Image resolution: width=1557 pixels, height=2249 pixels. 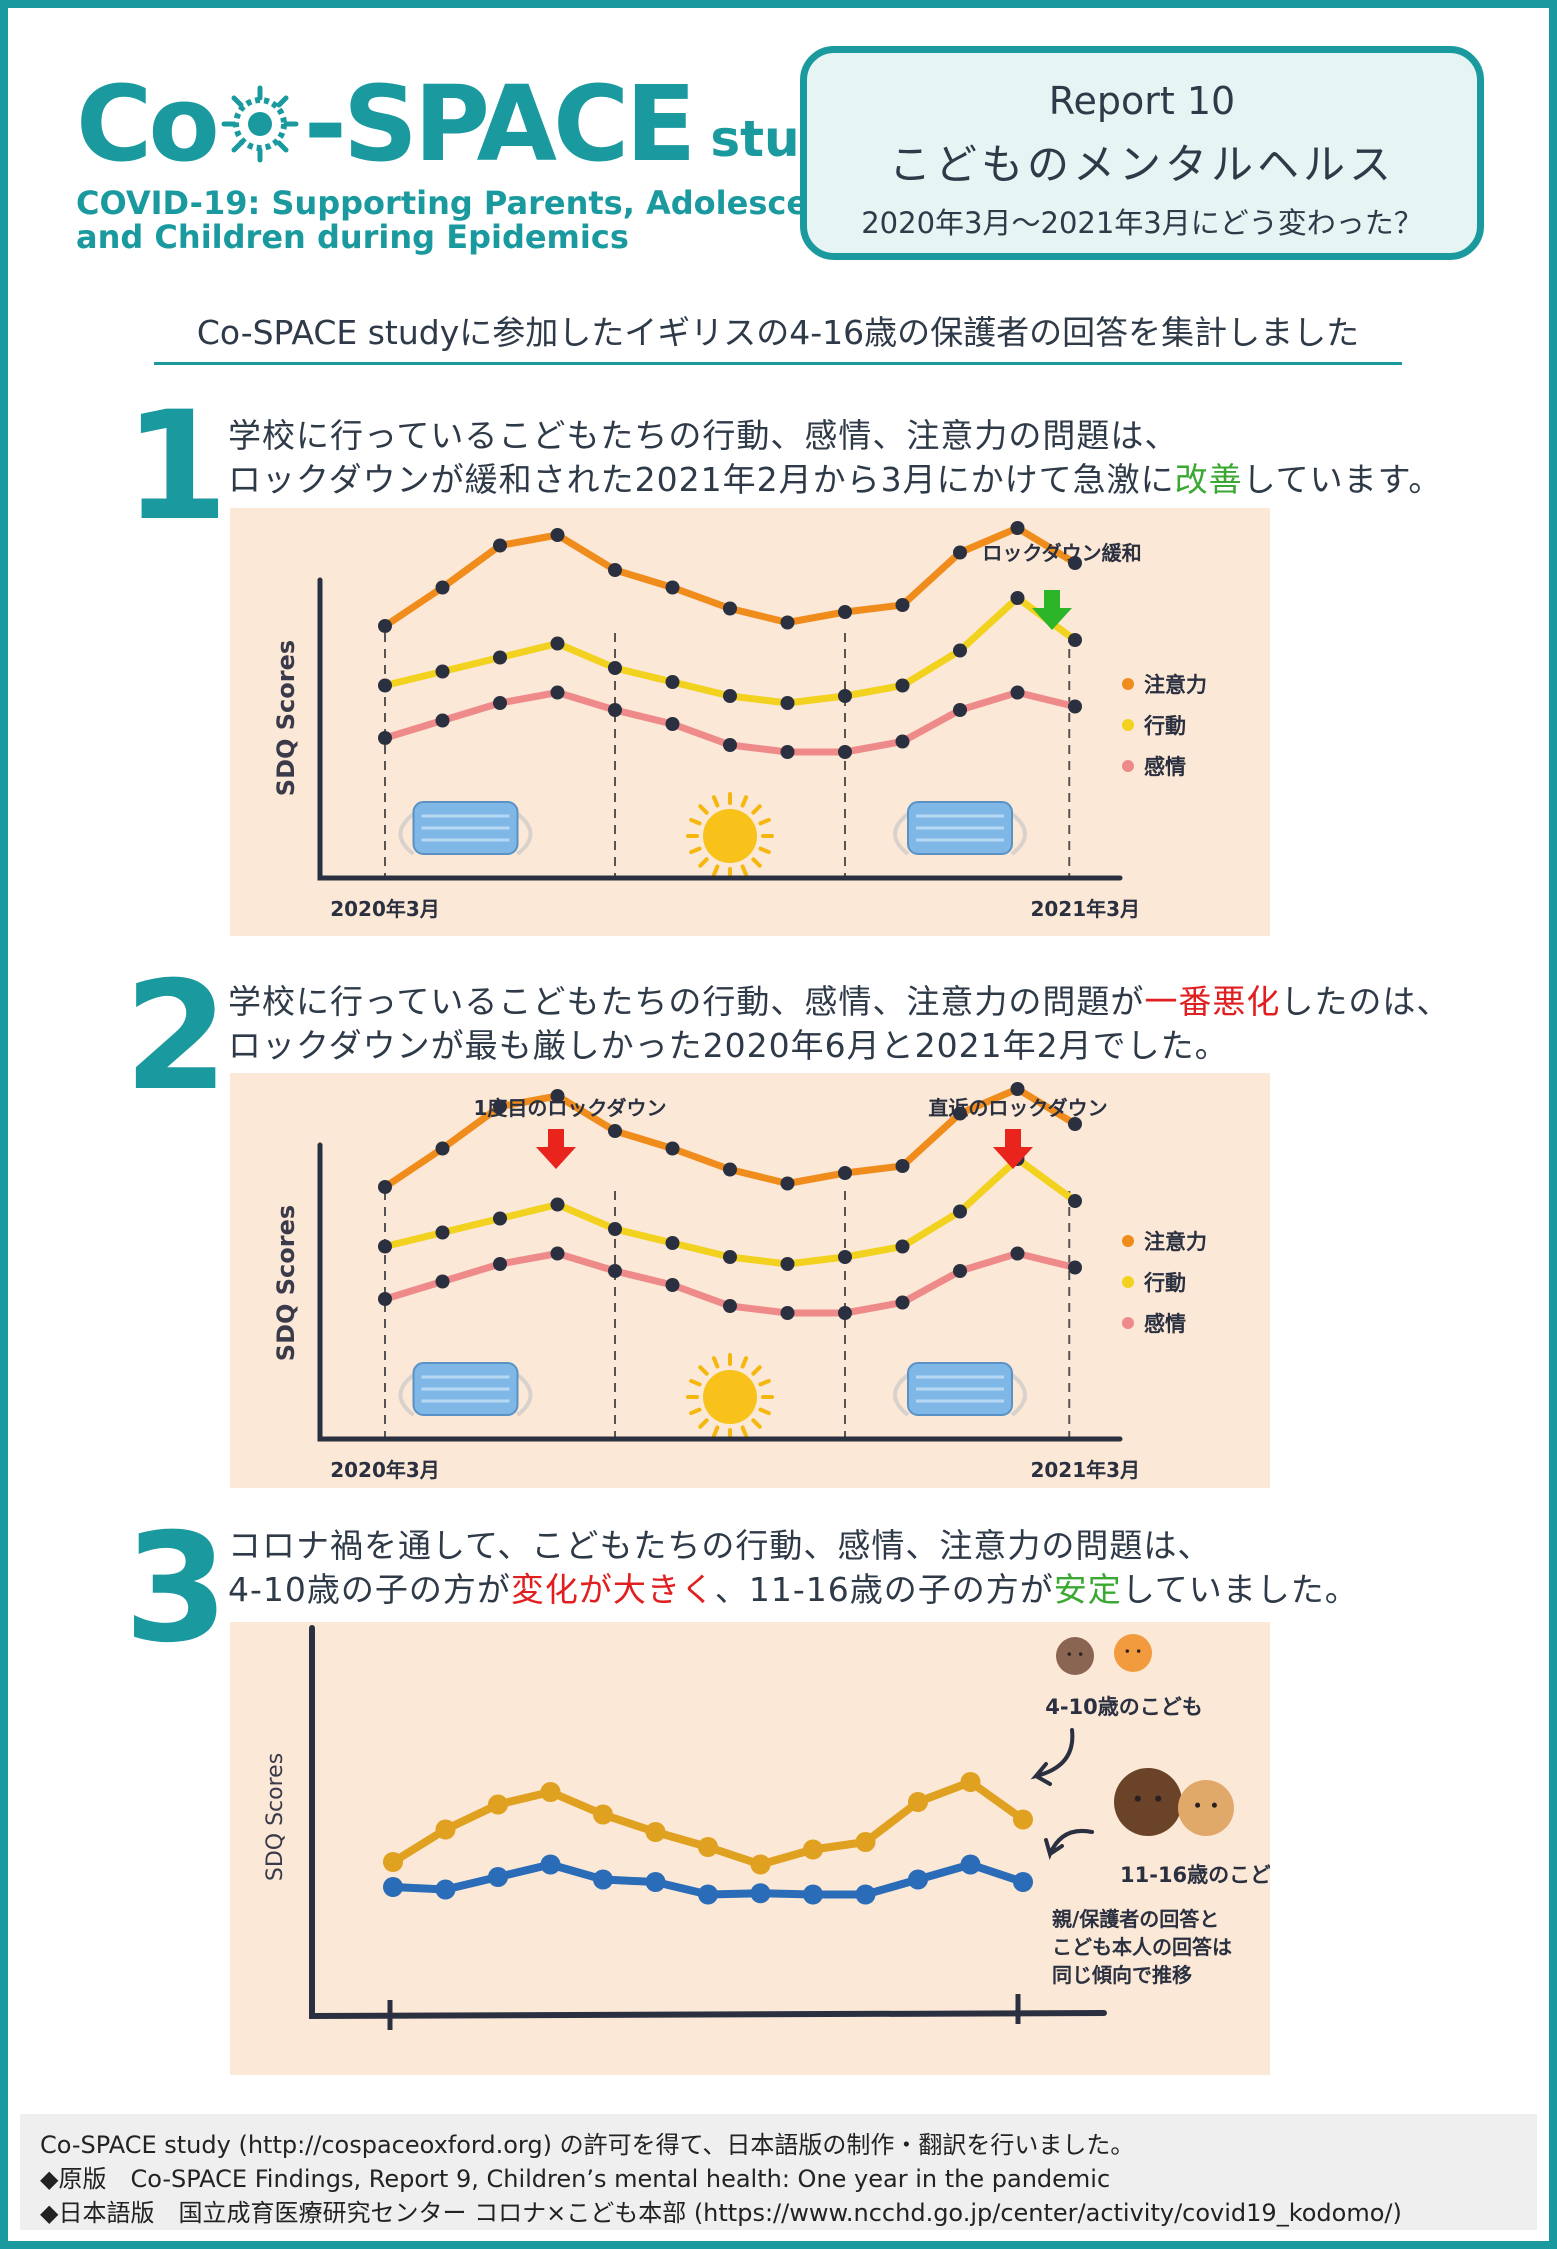 What do you see at coordinates (569, 1108) in the screenshot?
I see `annotation-first-lockdown: 1度目のロックダウン` at bounding box center [569, 1108].